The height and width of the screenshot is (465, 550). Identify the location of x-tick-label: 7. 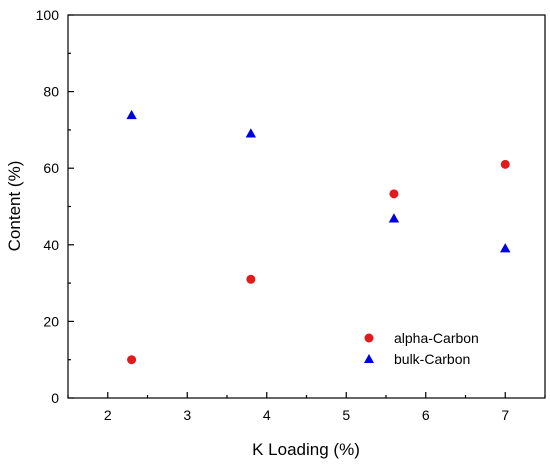
(505, 415).